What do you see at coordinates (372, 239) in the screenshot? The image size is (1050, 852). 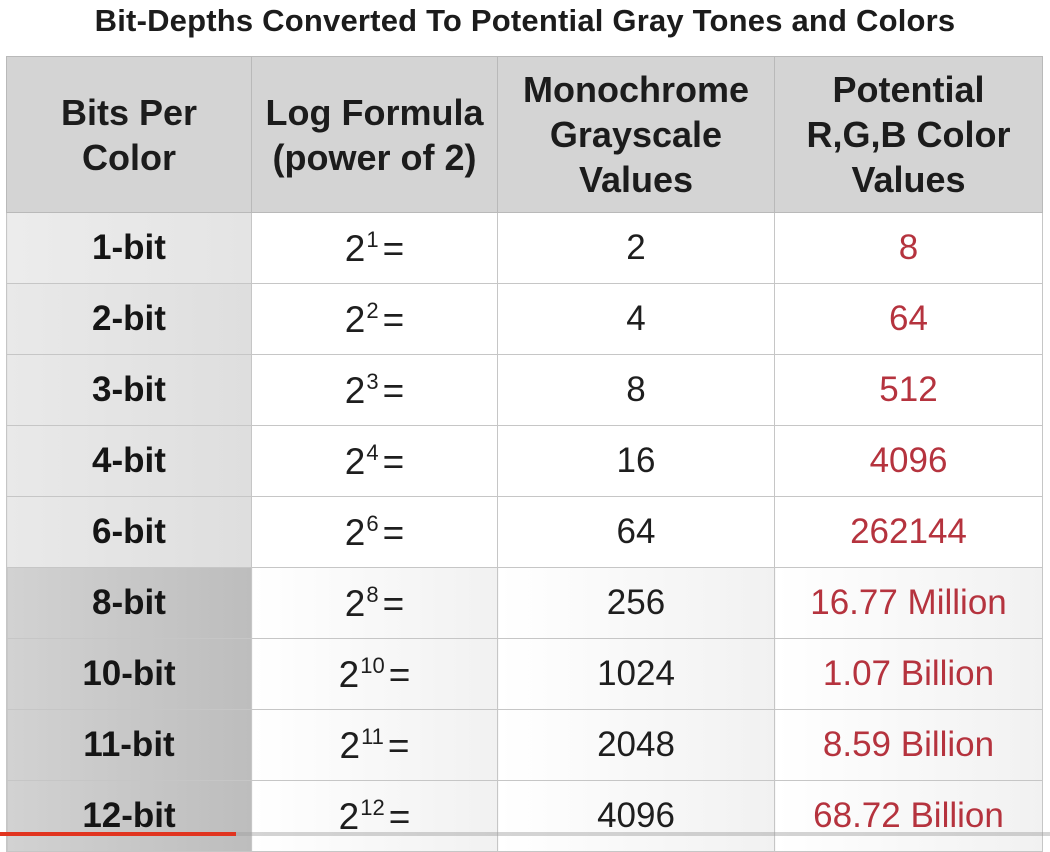 I see `formula-exponent: 1` at bounding box center [372, 239].